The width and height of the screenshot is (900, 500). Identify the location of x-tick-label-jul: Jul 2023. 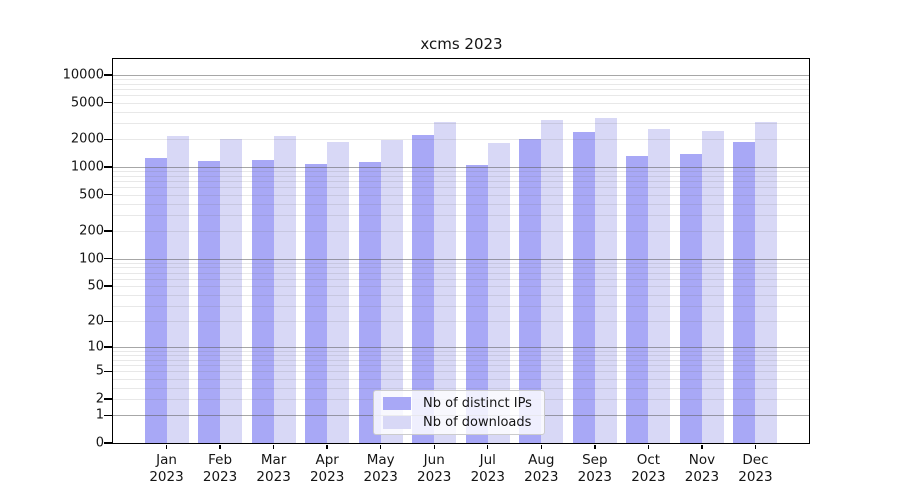
(487, 468).